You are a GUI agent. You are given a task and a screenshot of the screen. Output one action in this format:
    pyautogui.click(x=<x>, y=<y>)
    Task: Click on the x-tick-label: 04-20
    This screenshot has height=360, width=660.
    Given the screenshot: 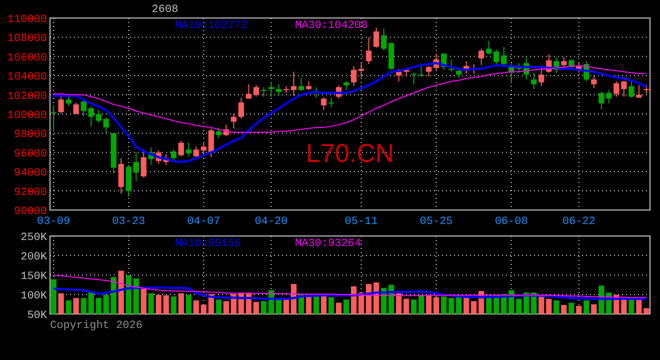 What is the action you would take?
    pyautogui.click(x=271, y=222)
    